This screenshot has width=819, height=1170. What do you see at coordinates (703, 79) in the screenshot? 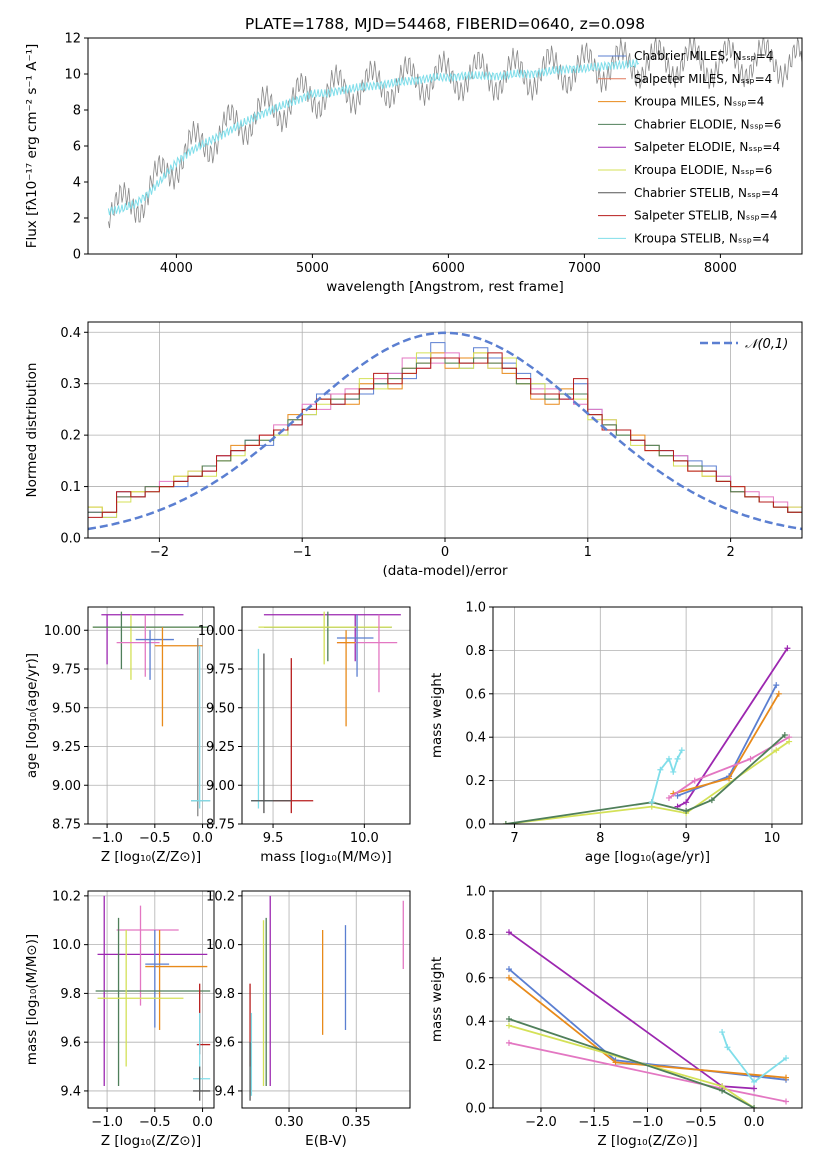
I see `legend-label: Salpeter MILES, Nₛₛₚ=4` at bounding box center [703, 79].